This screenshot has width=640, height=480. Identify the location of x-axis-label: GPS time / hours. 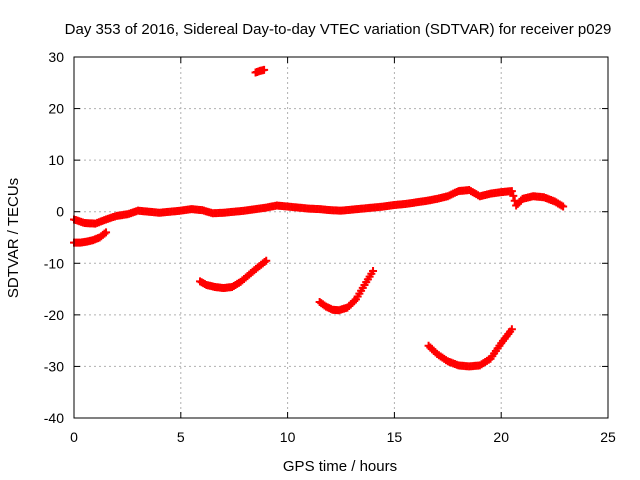
(340, 466).